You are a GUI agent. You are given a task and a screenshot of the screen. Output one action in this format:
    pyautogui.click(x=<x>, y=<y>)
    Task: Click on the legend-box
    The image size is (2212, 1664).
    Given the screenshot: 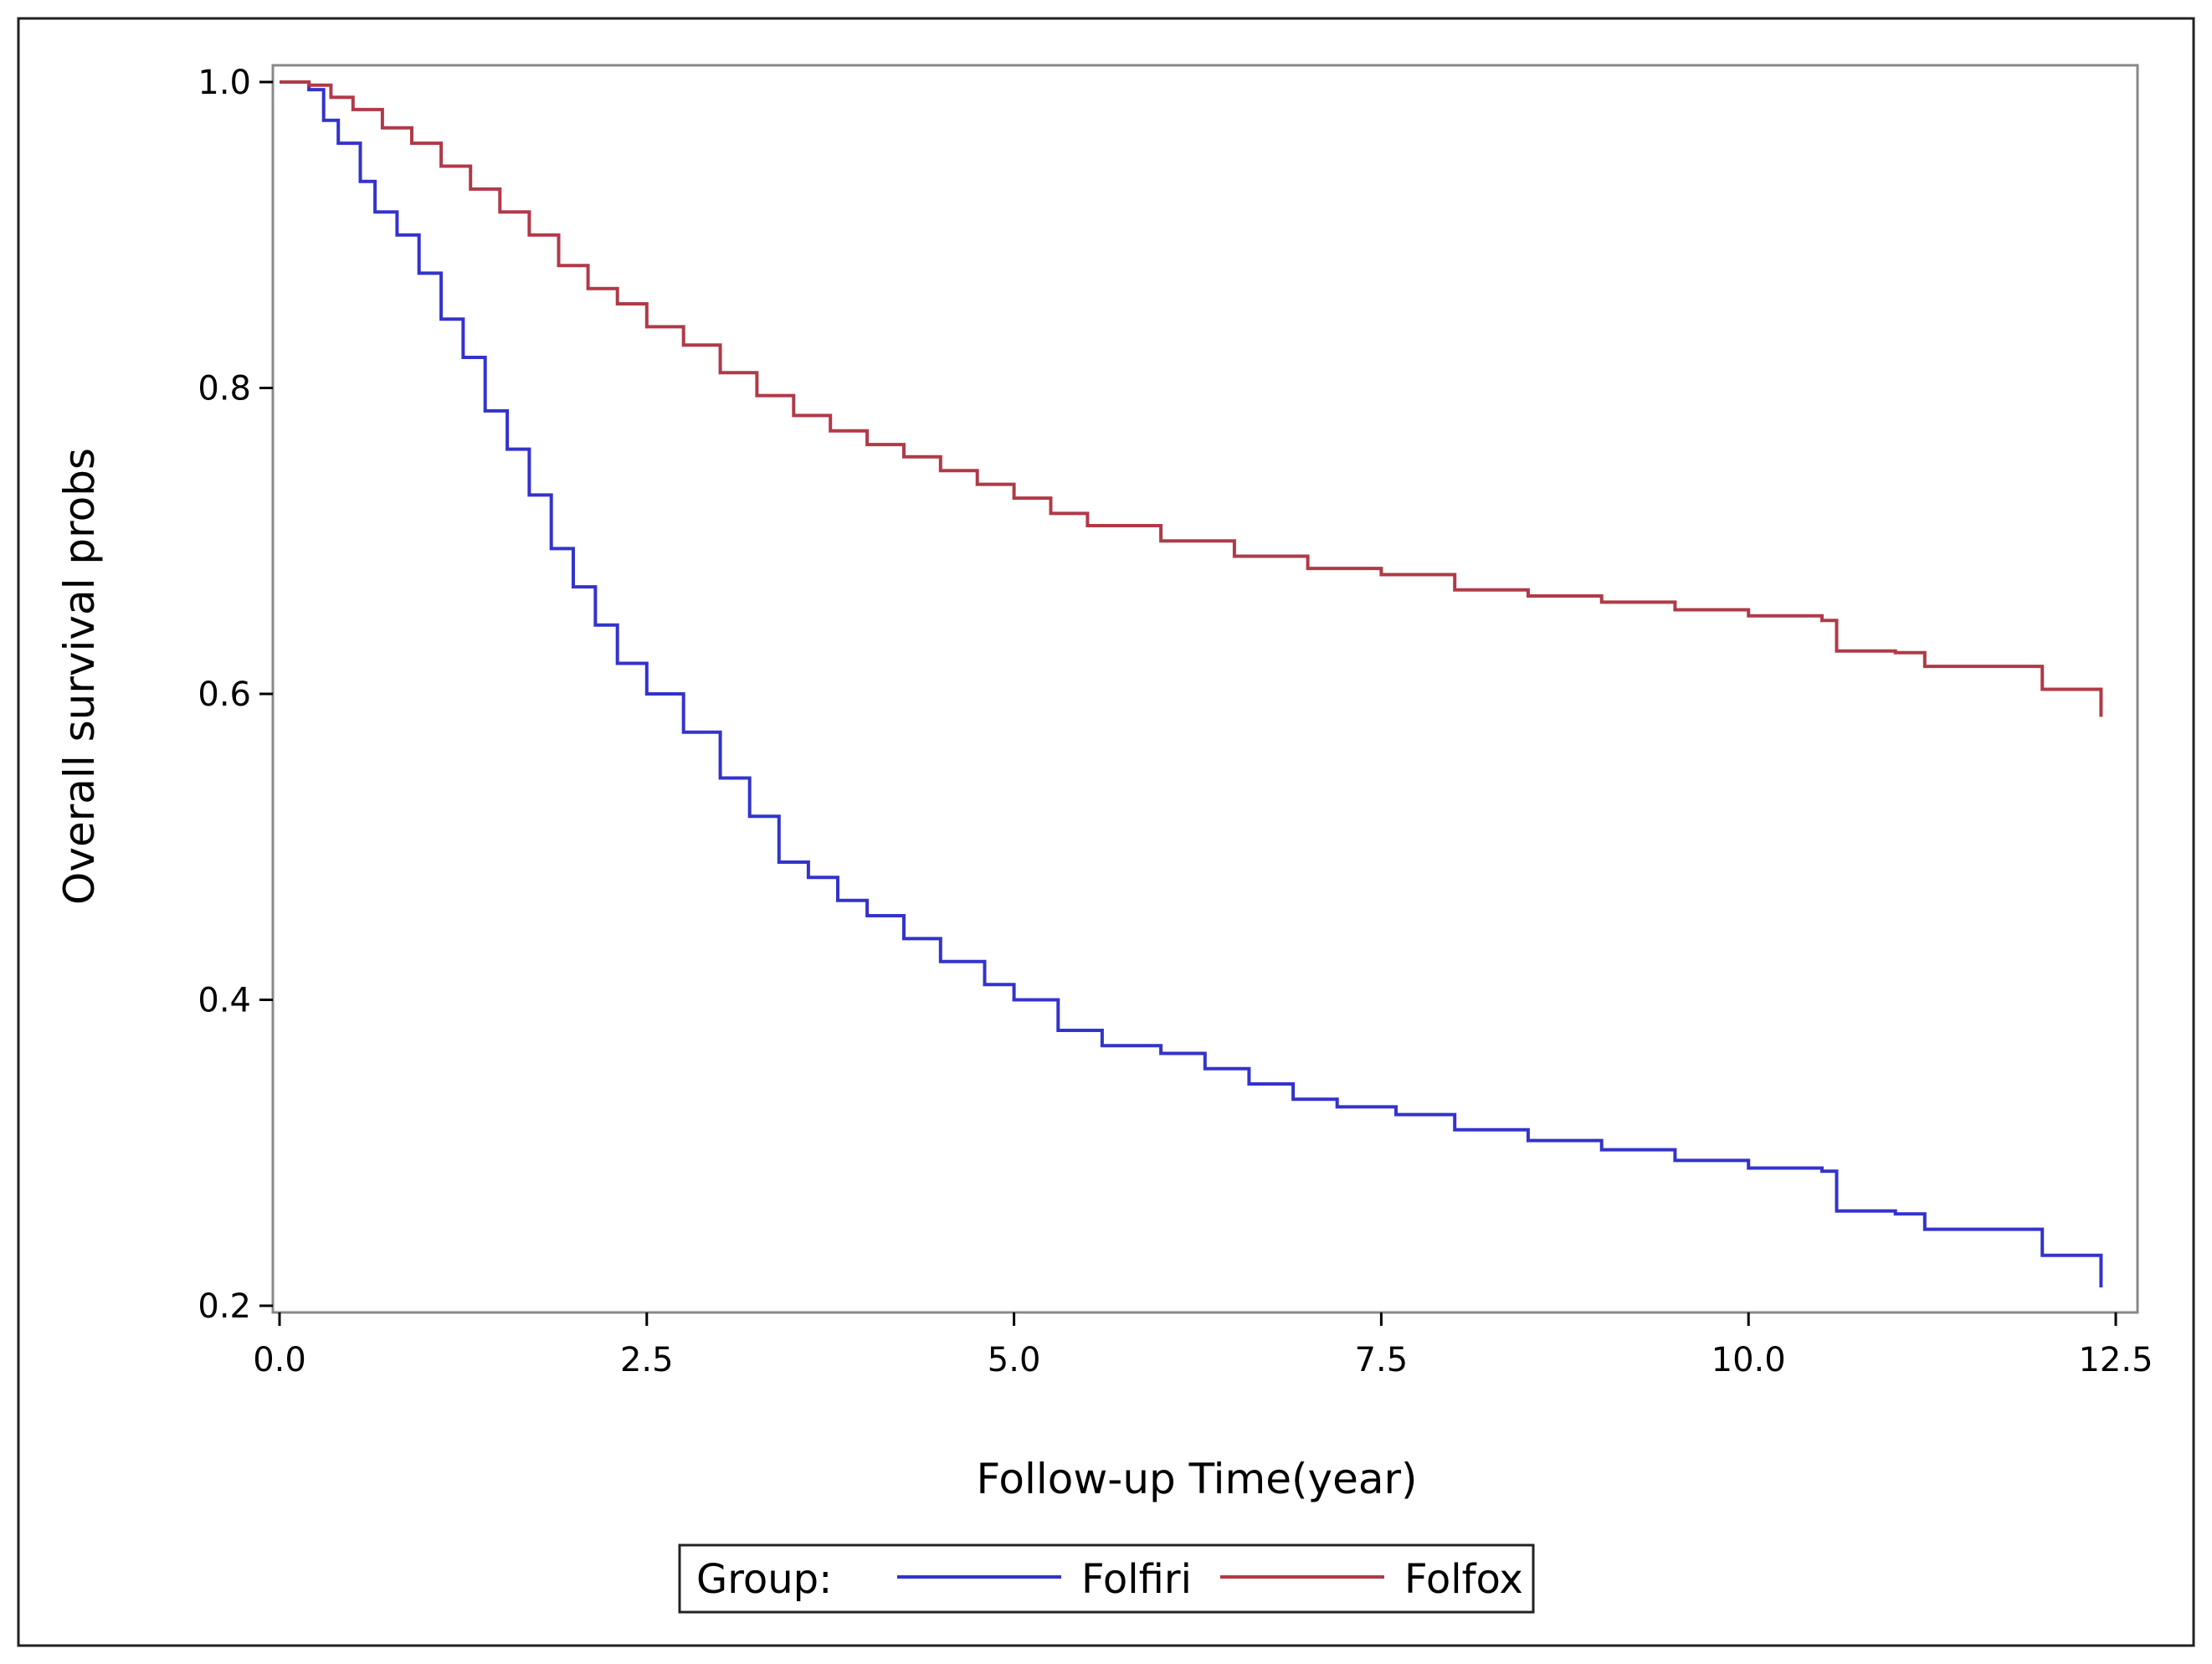 What is the action you would take?
    pyautogui.click(x=1106, y=1579)
    